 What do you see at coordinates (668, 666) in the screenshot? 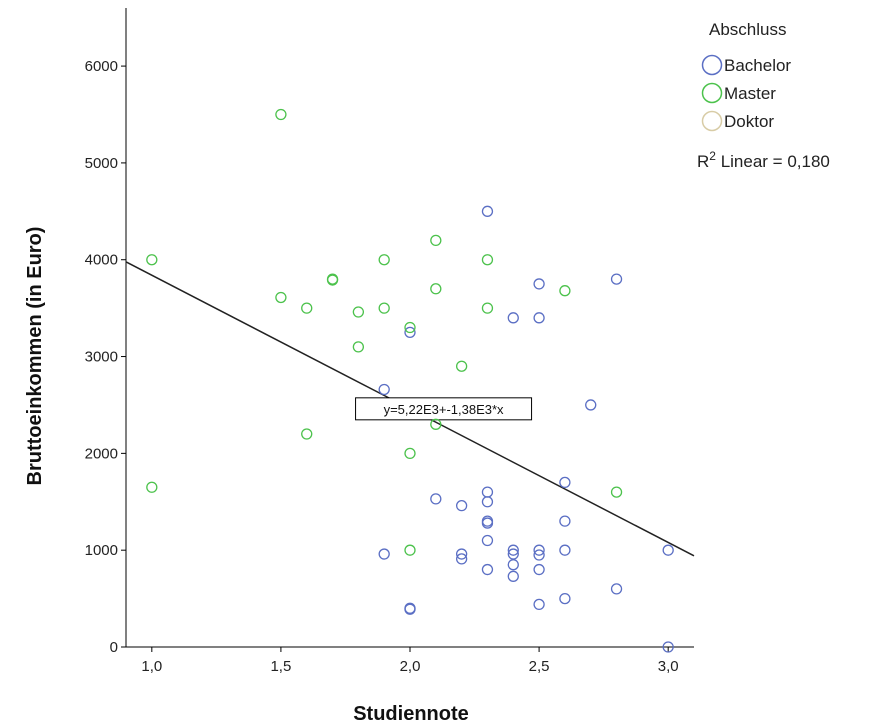
I see `x-tick-label: 3,0` at bounding box center [668, 666].